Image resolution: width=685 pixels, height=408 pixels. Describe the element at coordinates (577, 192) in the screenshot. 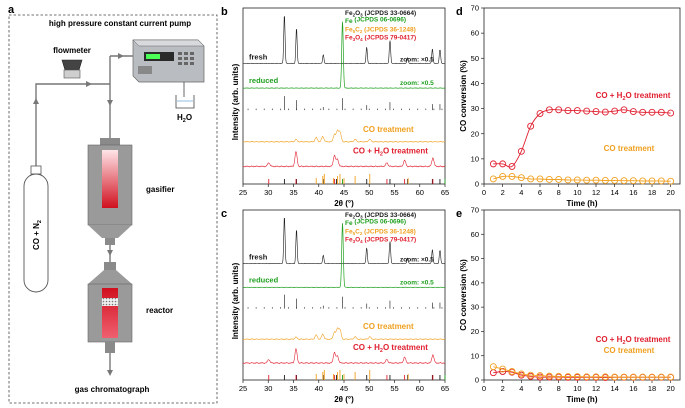

I see `x-tick-label: 10` at that location.